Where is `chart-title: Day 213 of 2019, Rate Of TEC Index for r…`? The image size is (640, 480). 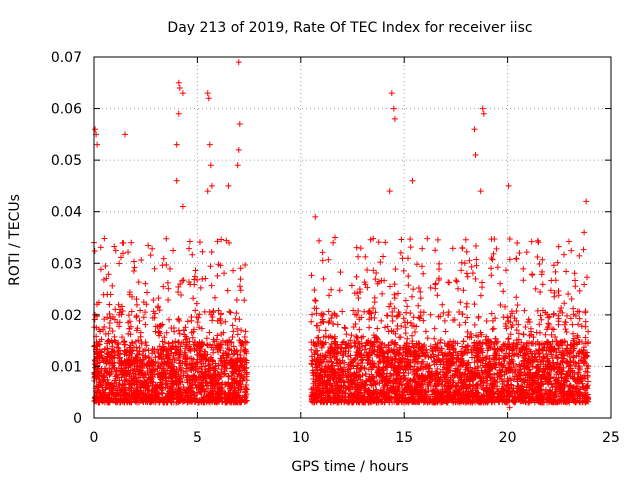
chart-title: Day 213 of 2019, Rate Of TEC Index for r… is located at coordinates (349, 28).